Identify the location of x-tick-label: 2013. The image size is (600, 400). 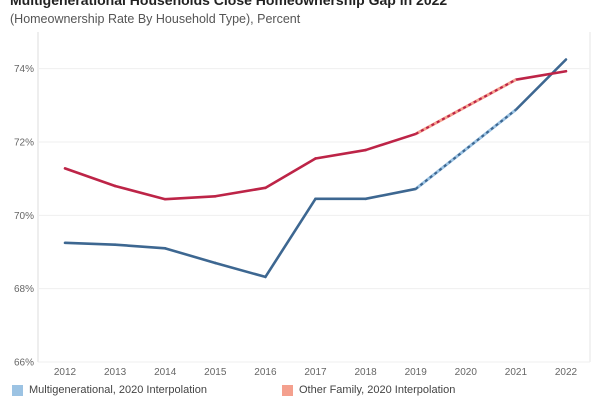
(115, 372).